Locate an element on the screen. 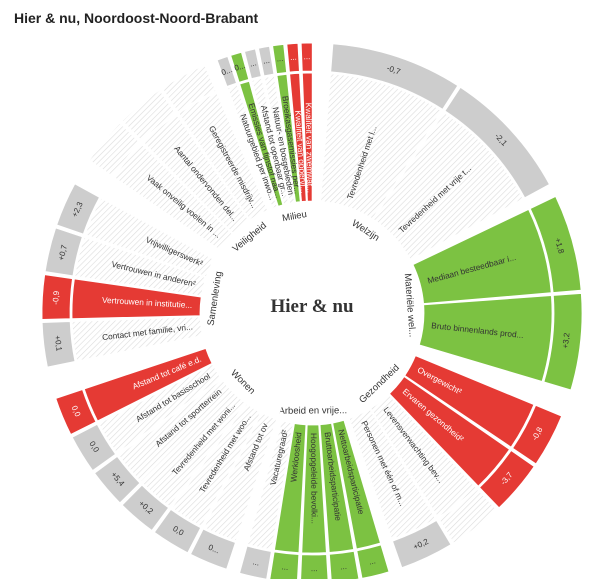 This screenshot has height=579, width=605. group-segment-materi-le-wel is located at coordinates (402, 305).